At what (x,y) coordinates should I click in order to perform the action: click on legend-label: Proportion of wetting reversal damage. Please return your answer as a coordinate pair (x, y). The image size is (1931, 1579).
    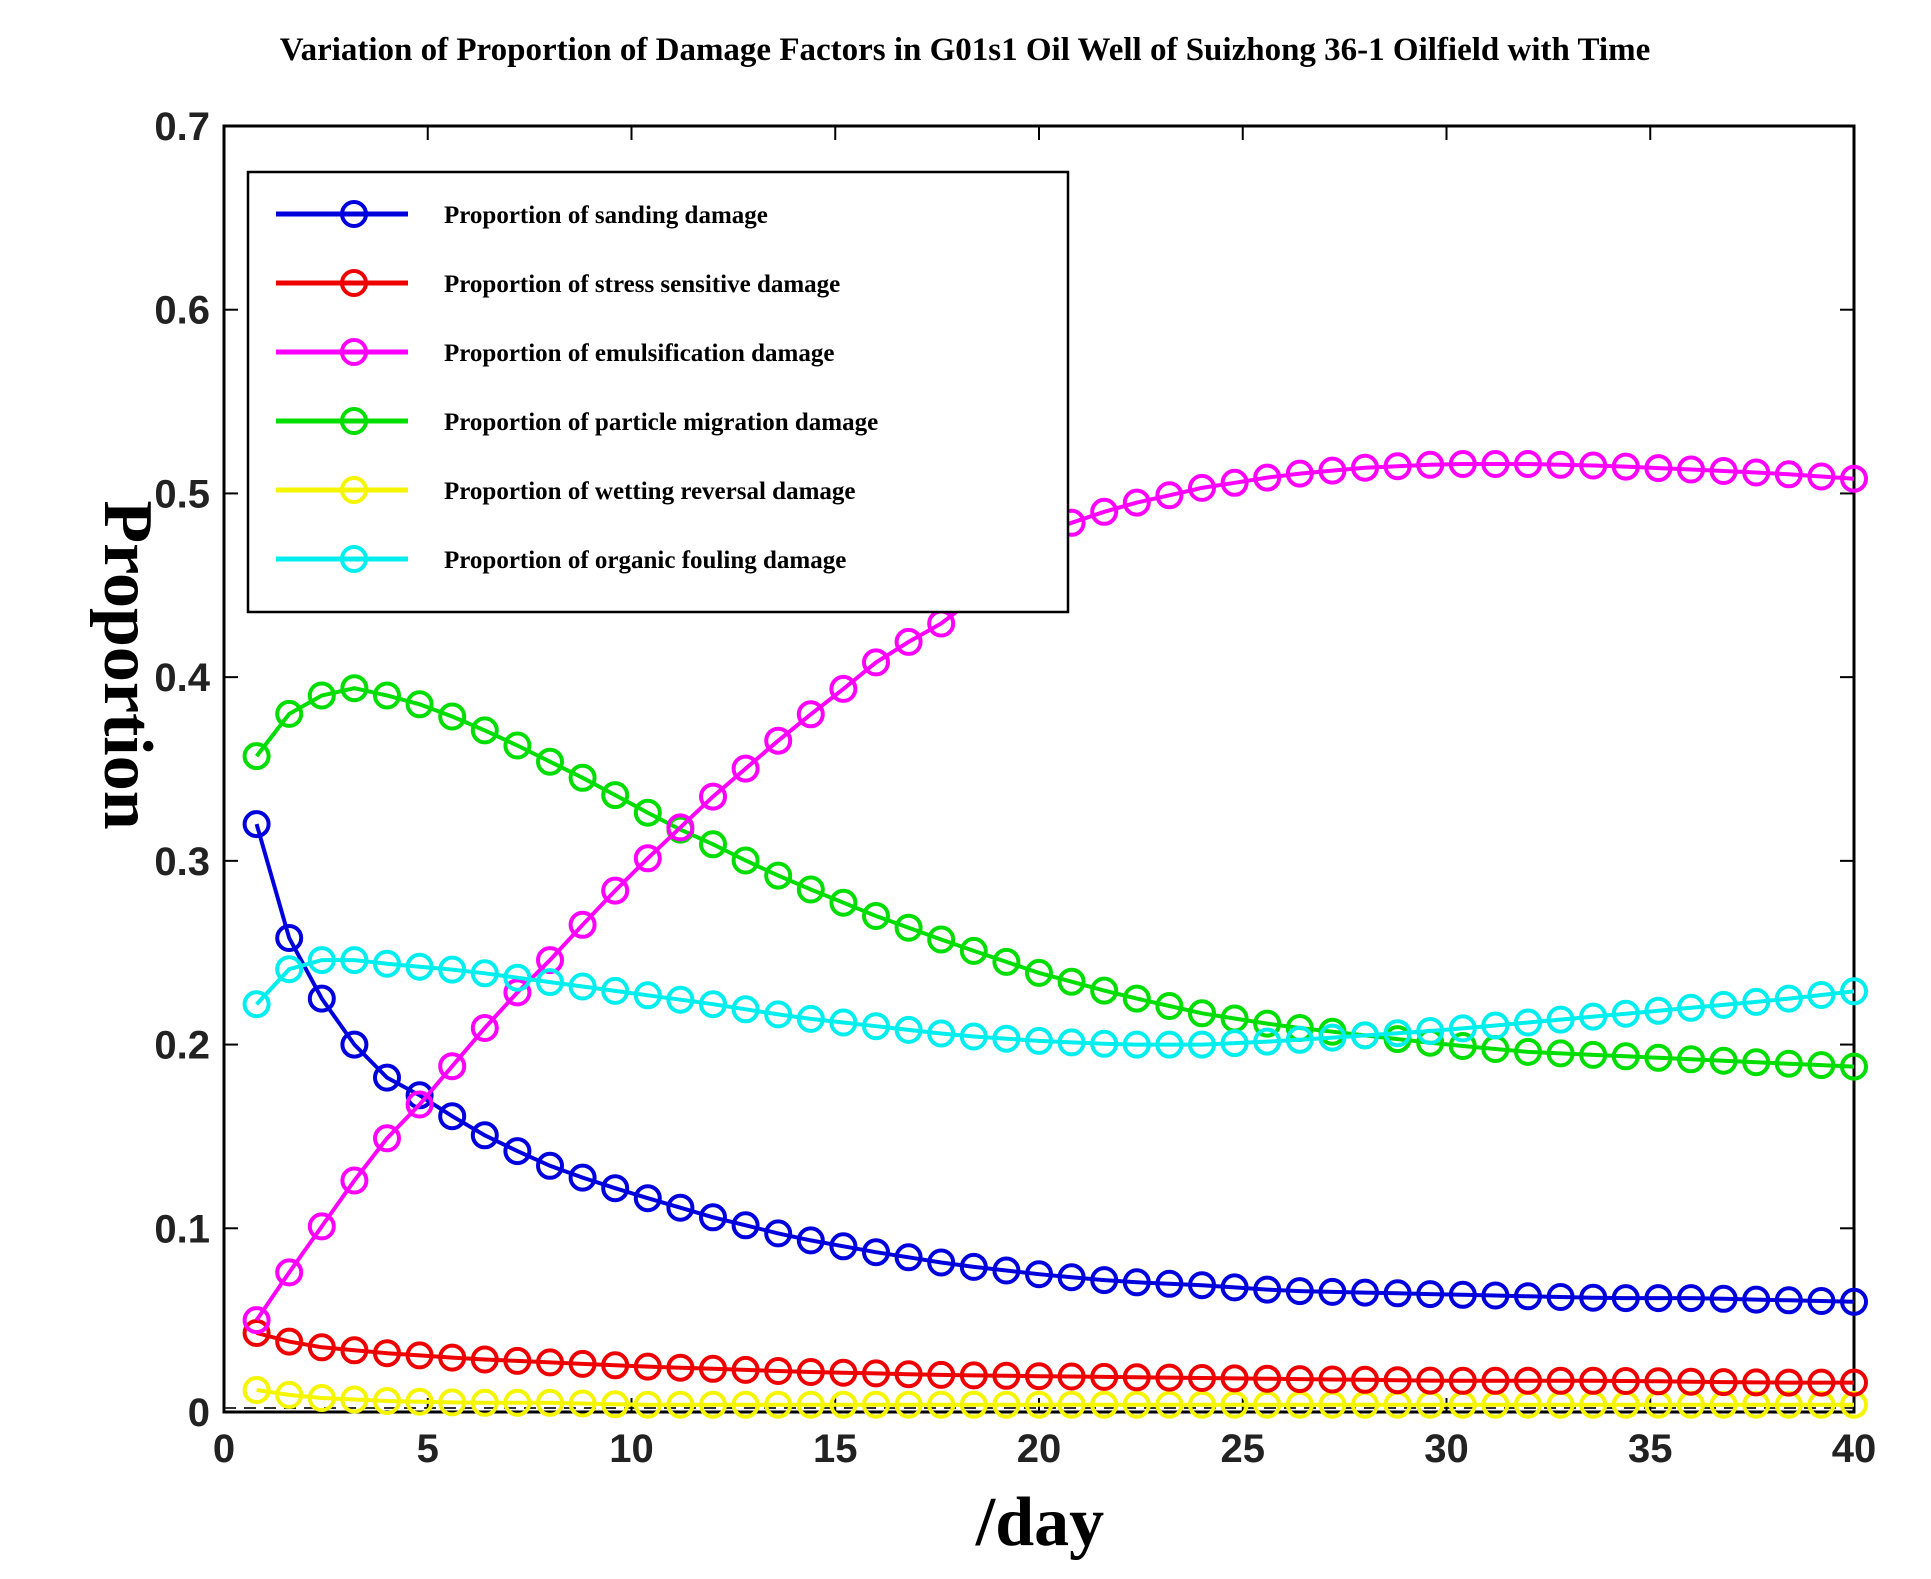
    Looking at the image, I should click on (650, 491).